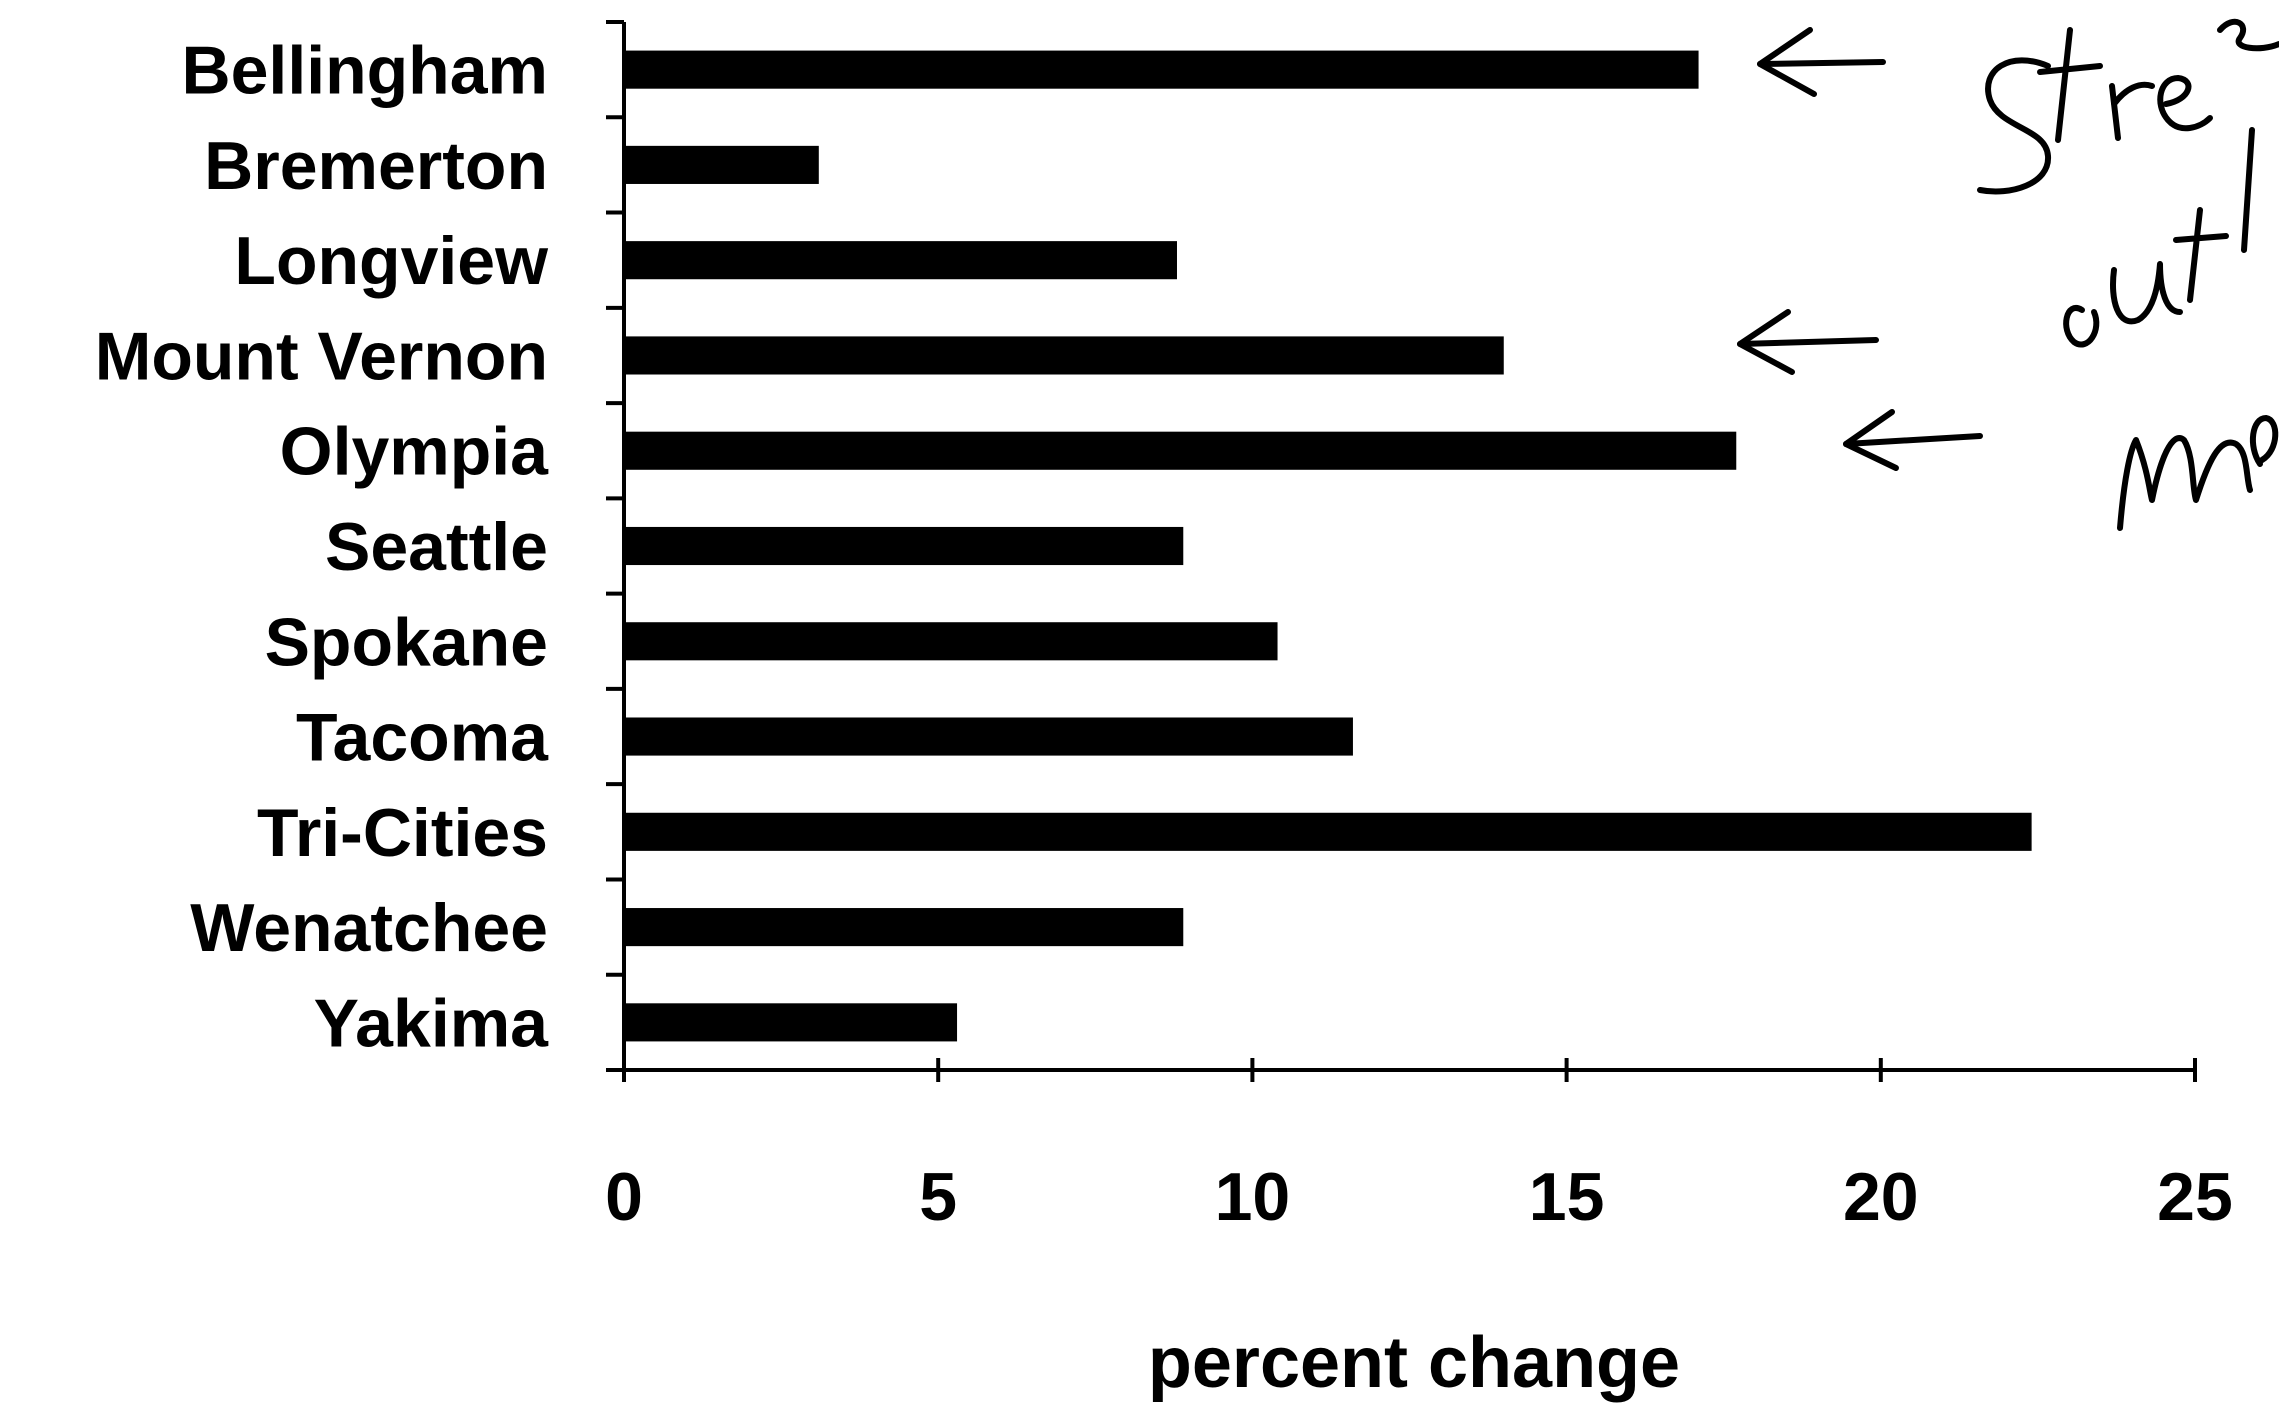  I want to click on category-label-seattle: Seattle, so click(436, 547).